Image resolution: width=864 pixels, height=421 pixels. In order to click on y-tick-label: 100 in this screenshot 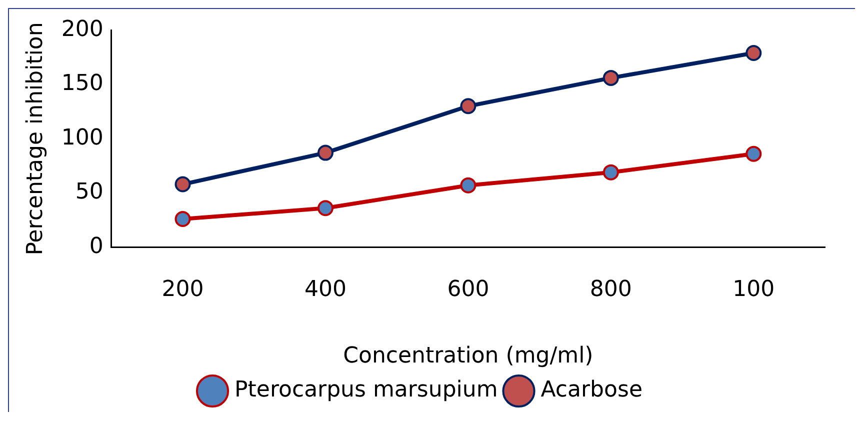, I will do `click(82, 137)`.